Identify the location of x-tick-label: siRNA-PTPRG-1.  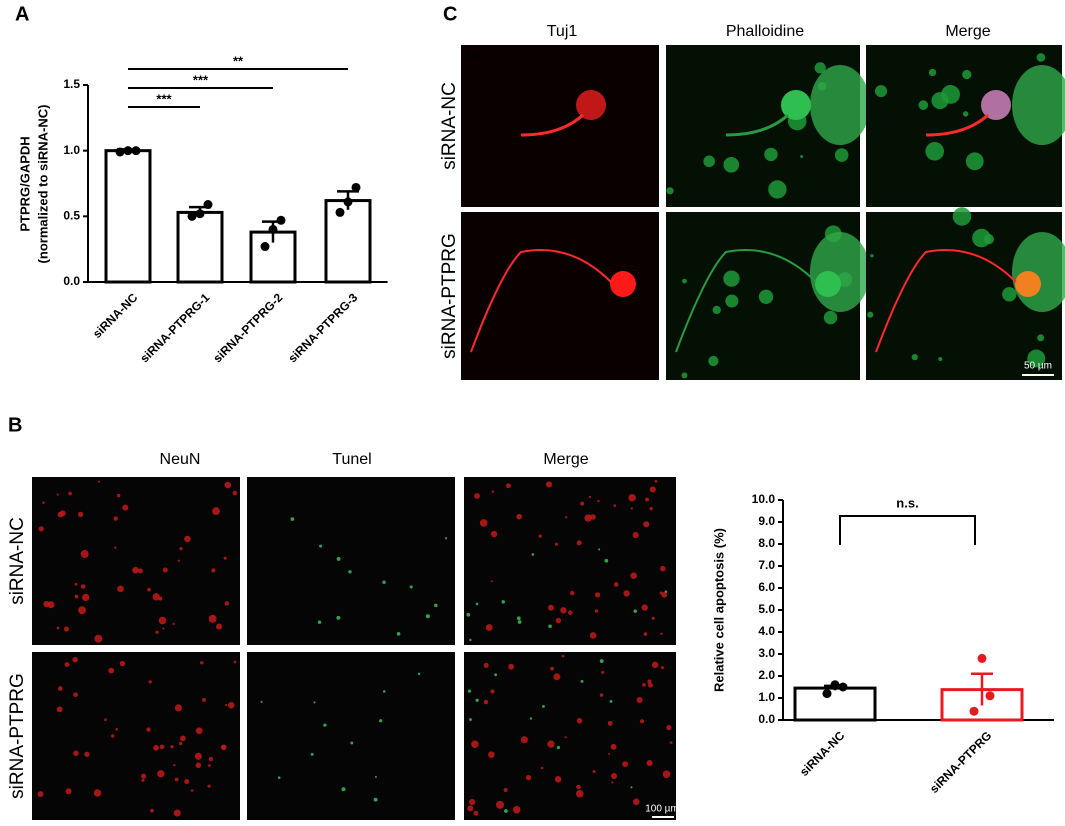
(174, 327).